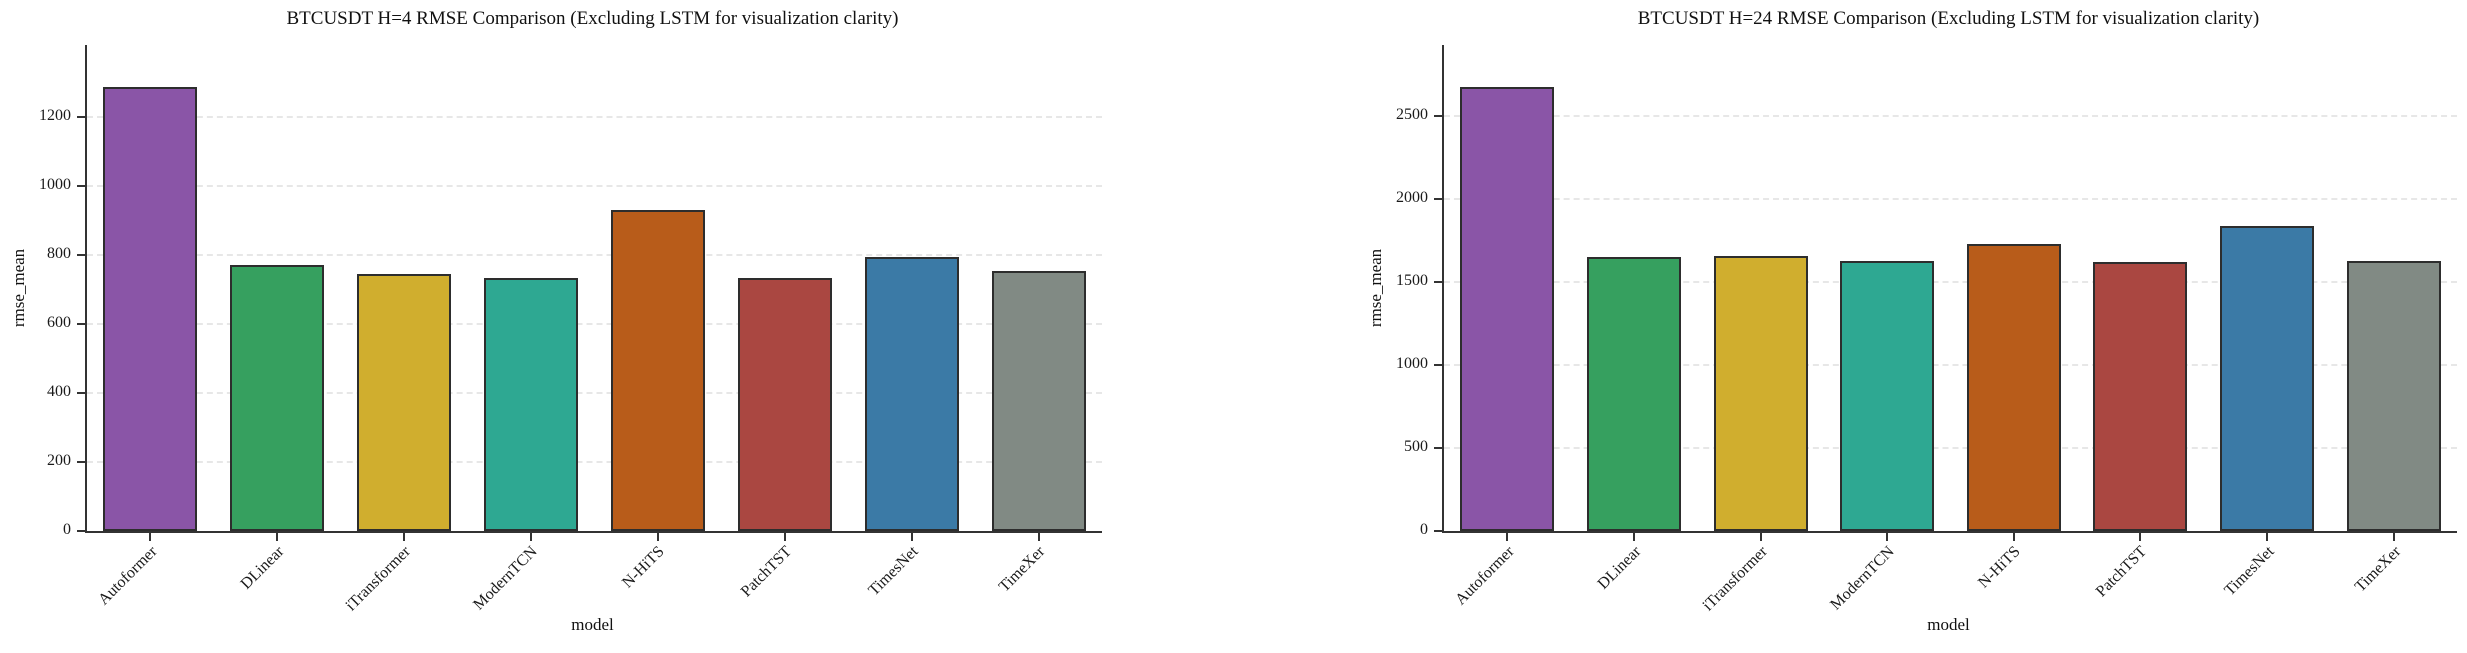  Describe the element at coordinates (1412, 114) in the screenshot. I see `y-tick-label: 2500` at that location.